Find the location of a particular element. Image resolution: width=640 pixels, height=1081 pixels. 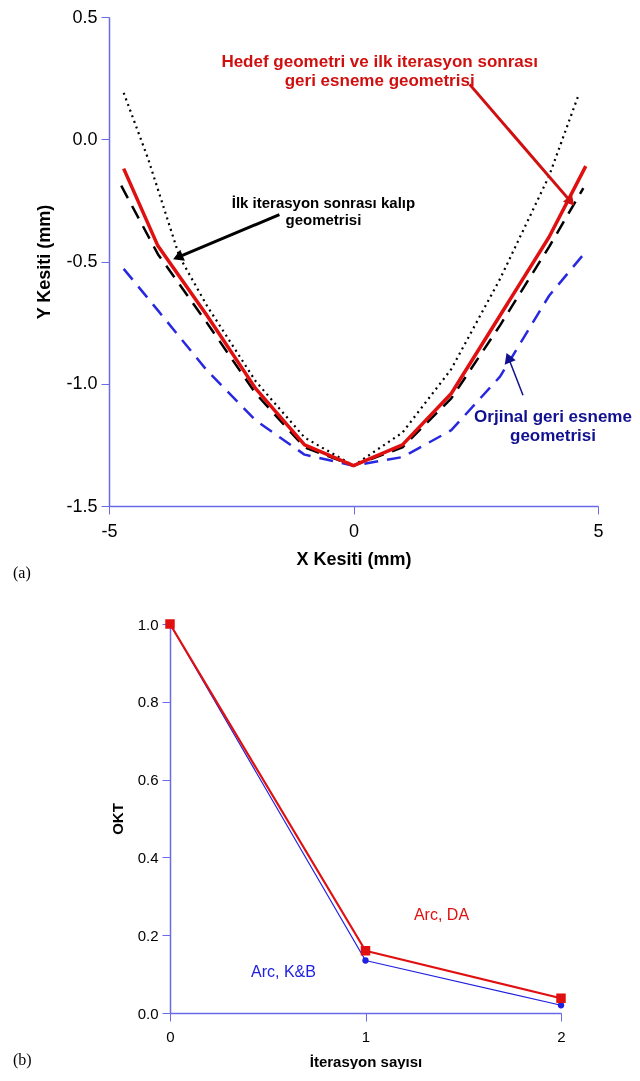

y-tick-label: -1.5 is located at coordinates (82, 505).